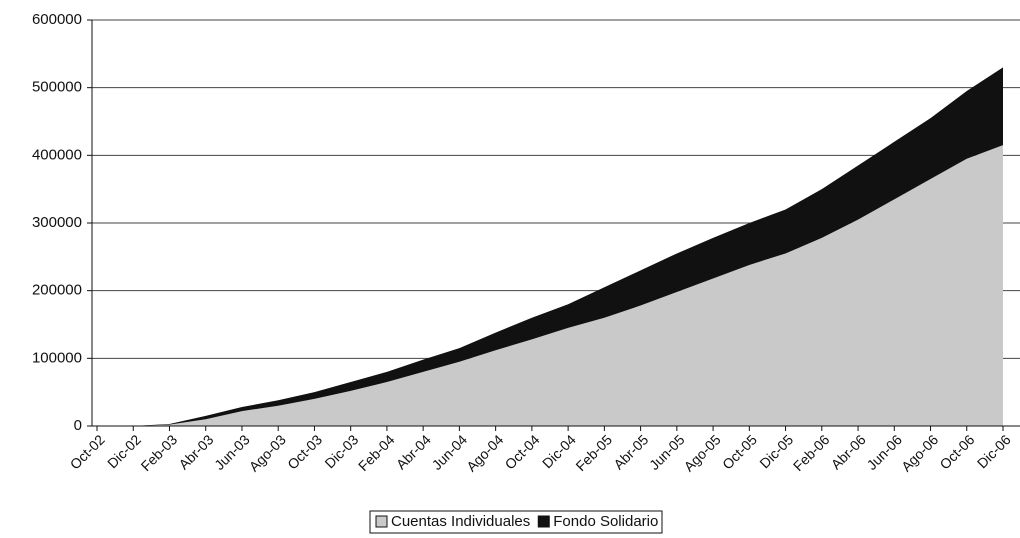  Describe the element at coordinates (57, 290) in the screenshot. I see `y-tick-label: 200000` at that location.